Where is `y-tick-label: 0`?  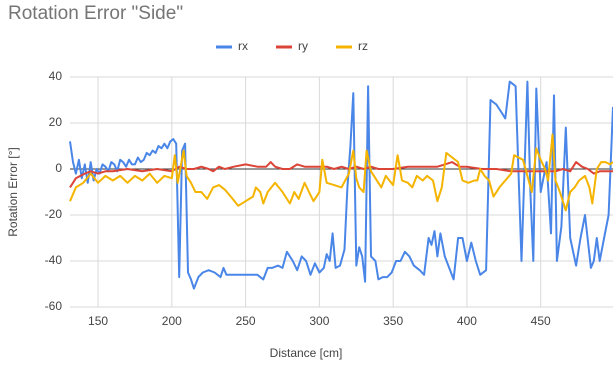 y-tick-label: 0 is located at coordinates (58, 168).